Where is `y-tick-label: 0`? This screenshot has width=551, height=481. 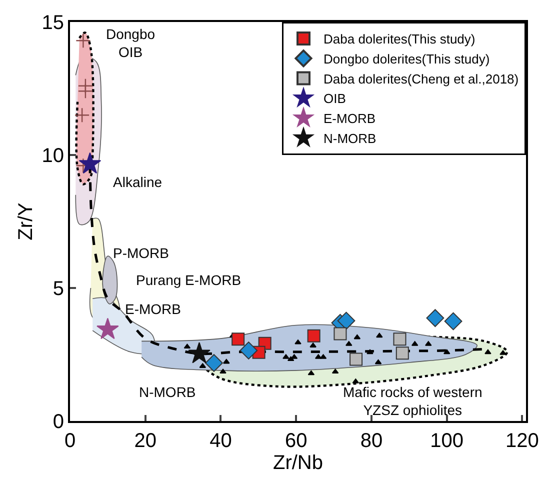
y-tick-label: 0 is located at coordinates (58, 422).